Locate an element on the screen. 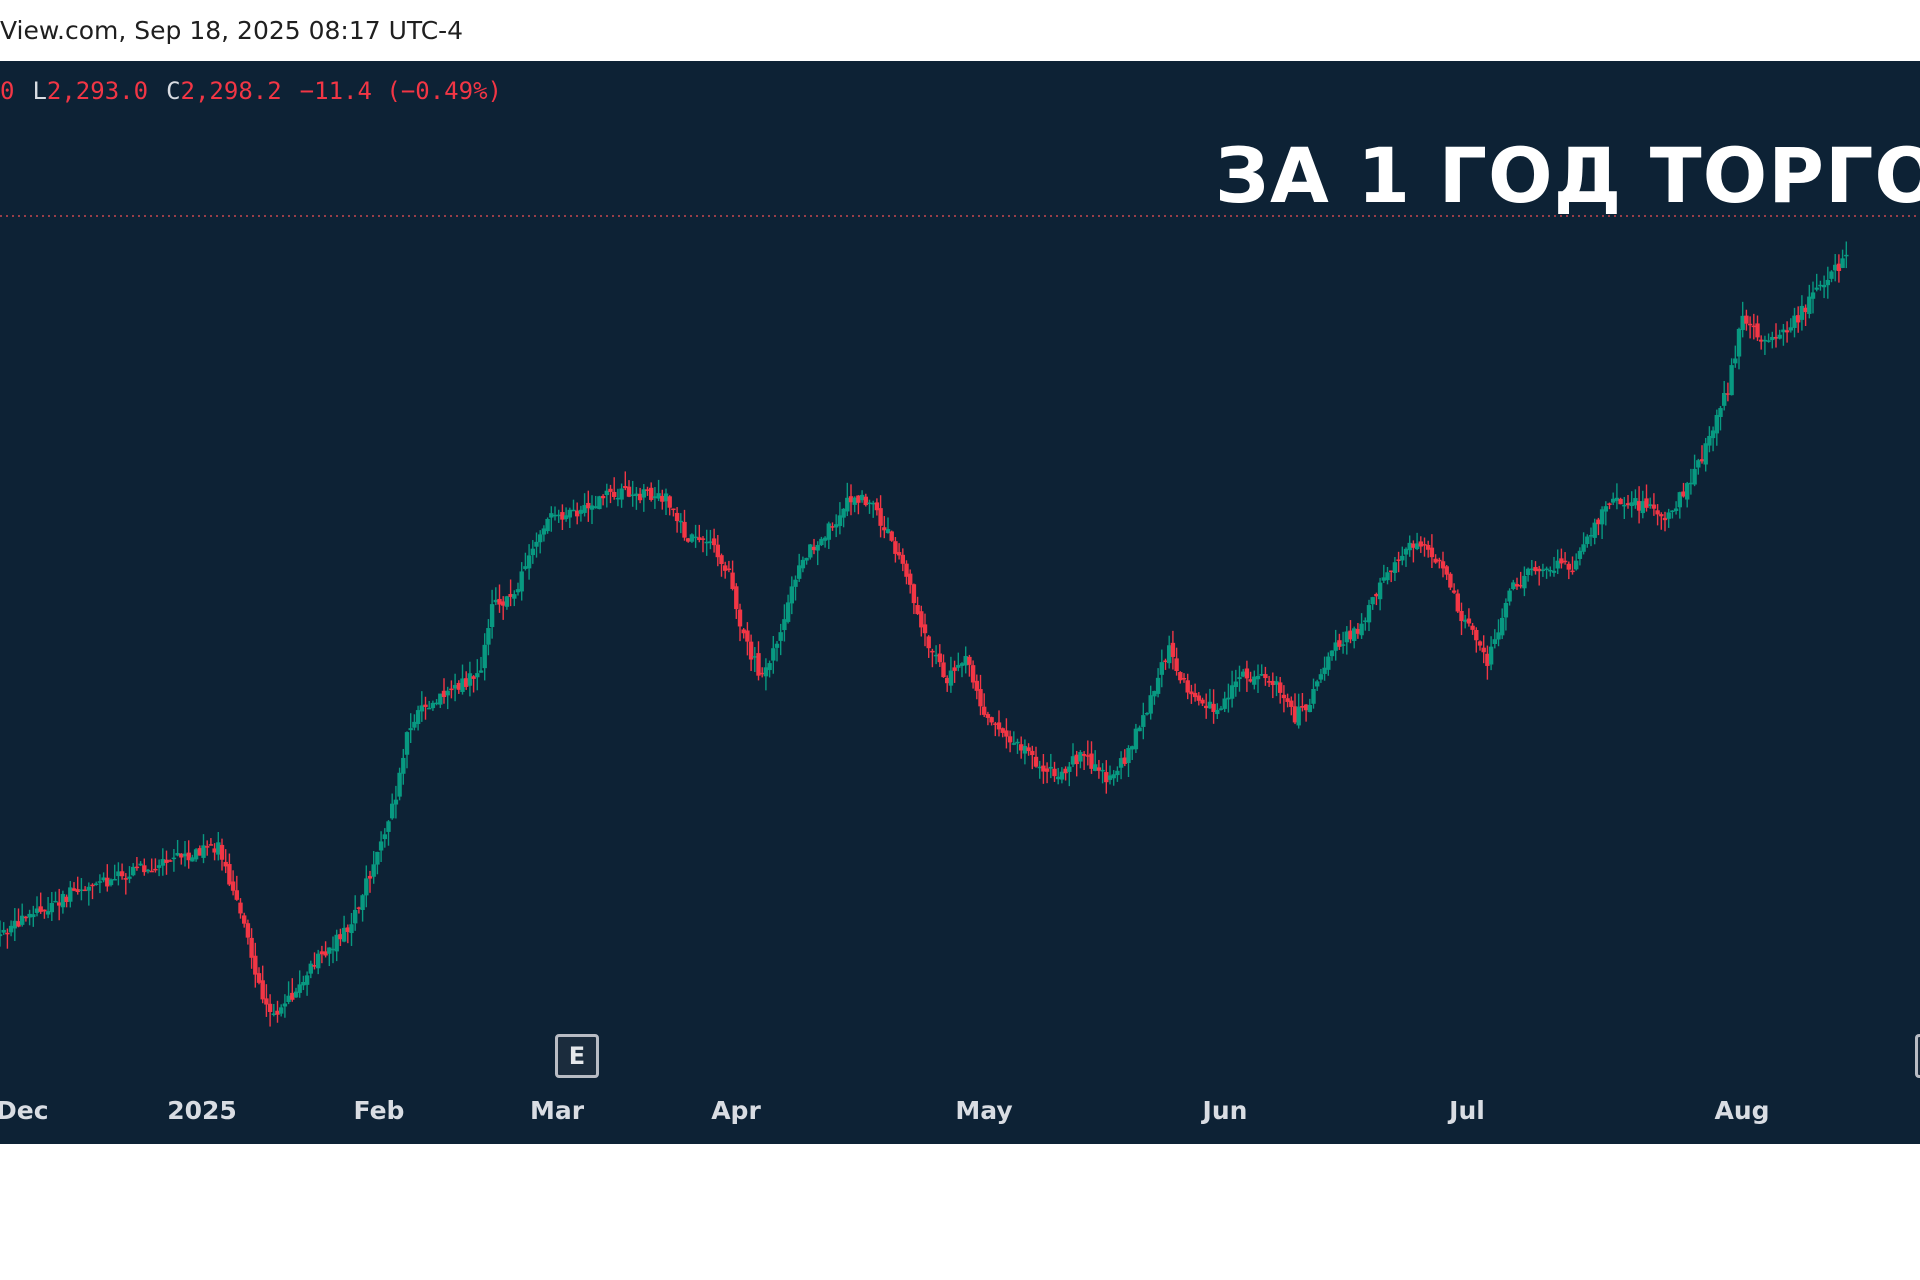 The width and height of the screenshot is (1920, 1280). earnings-event-marker: E is located at coordinates (577, 1056).